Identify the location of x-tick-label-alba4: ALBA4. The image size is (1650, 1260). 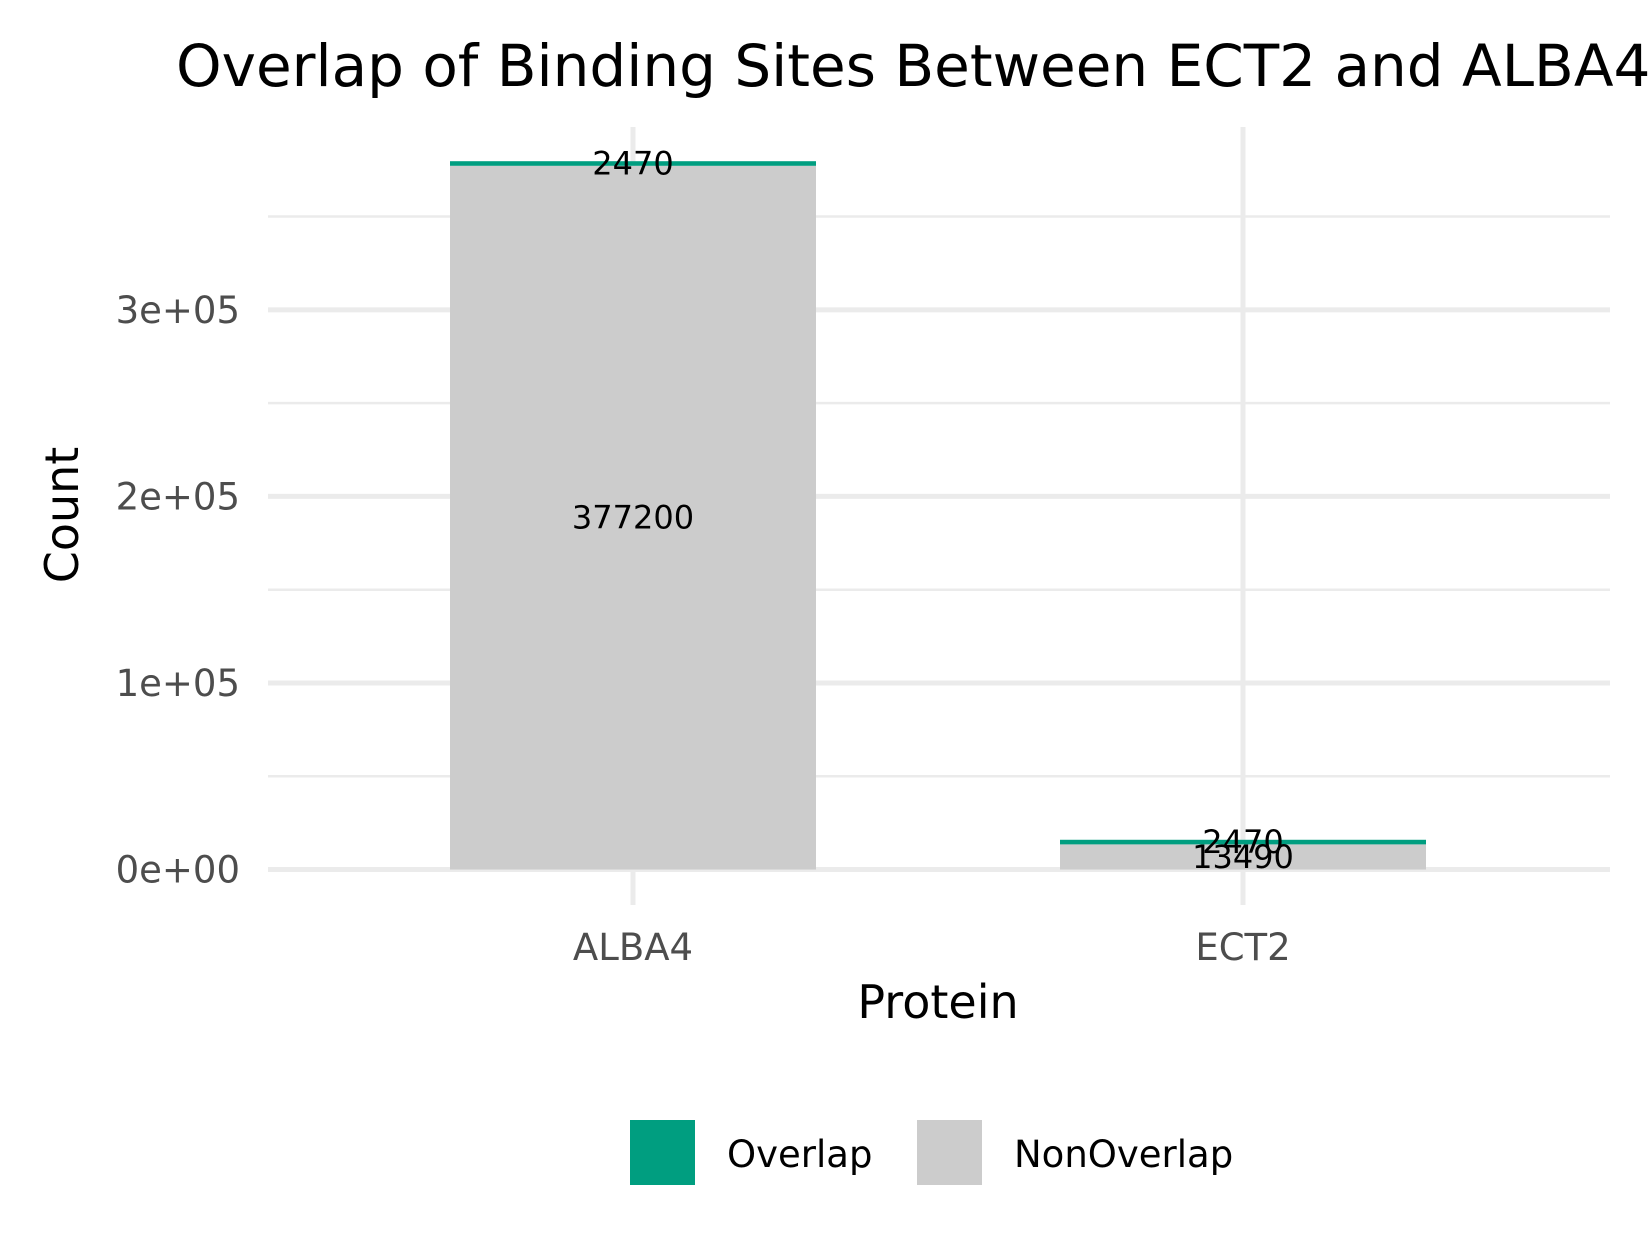
(633, 947).